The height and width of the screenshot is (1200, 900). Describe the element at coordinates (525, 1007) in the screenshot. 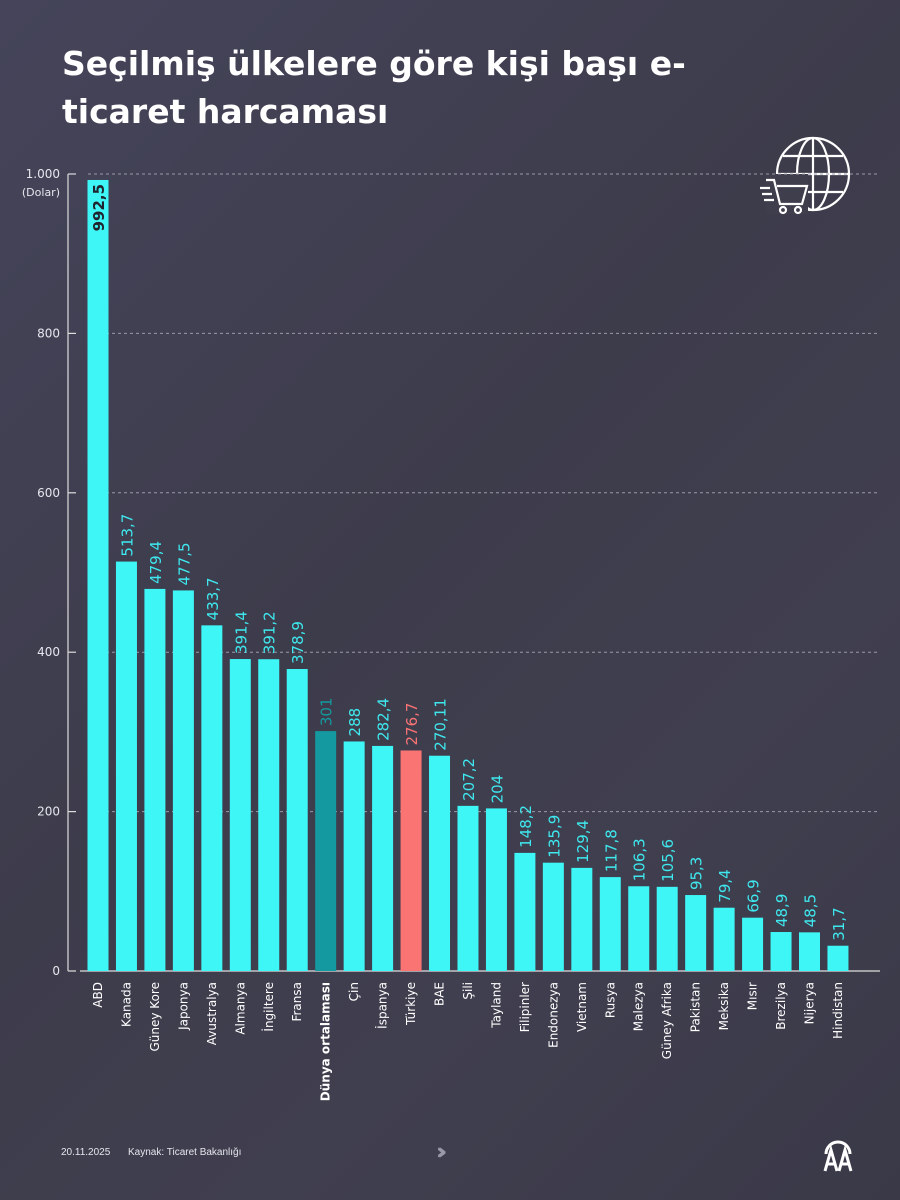

I see `category-label: Filipinler` at that location.